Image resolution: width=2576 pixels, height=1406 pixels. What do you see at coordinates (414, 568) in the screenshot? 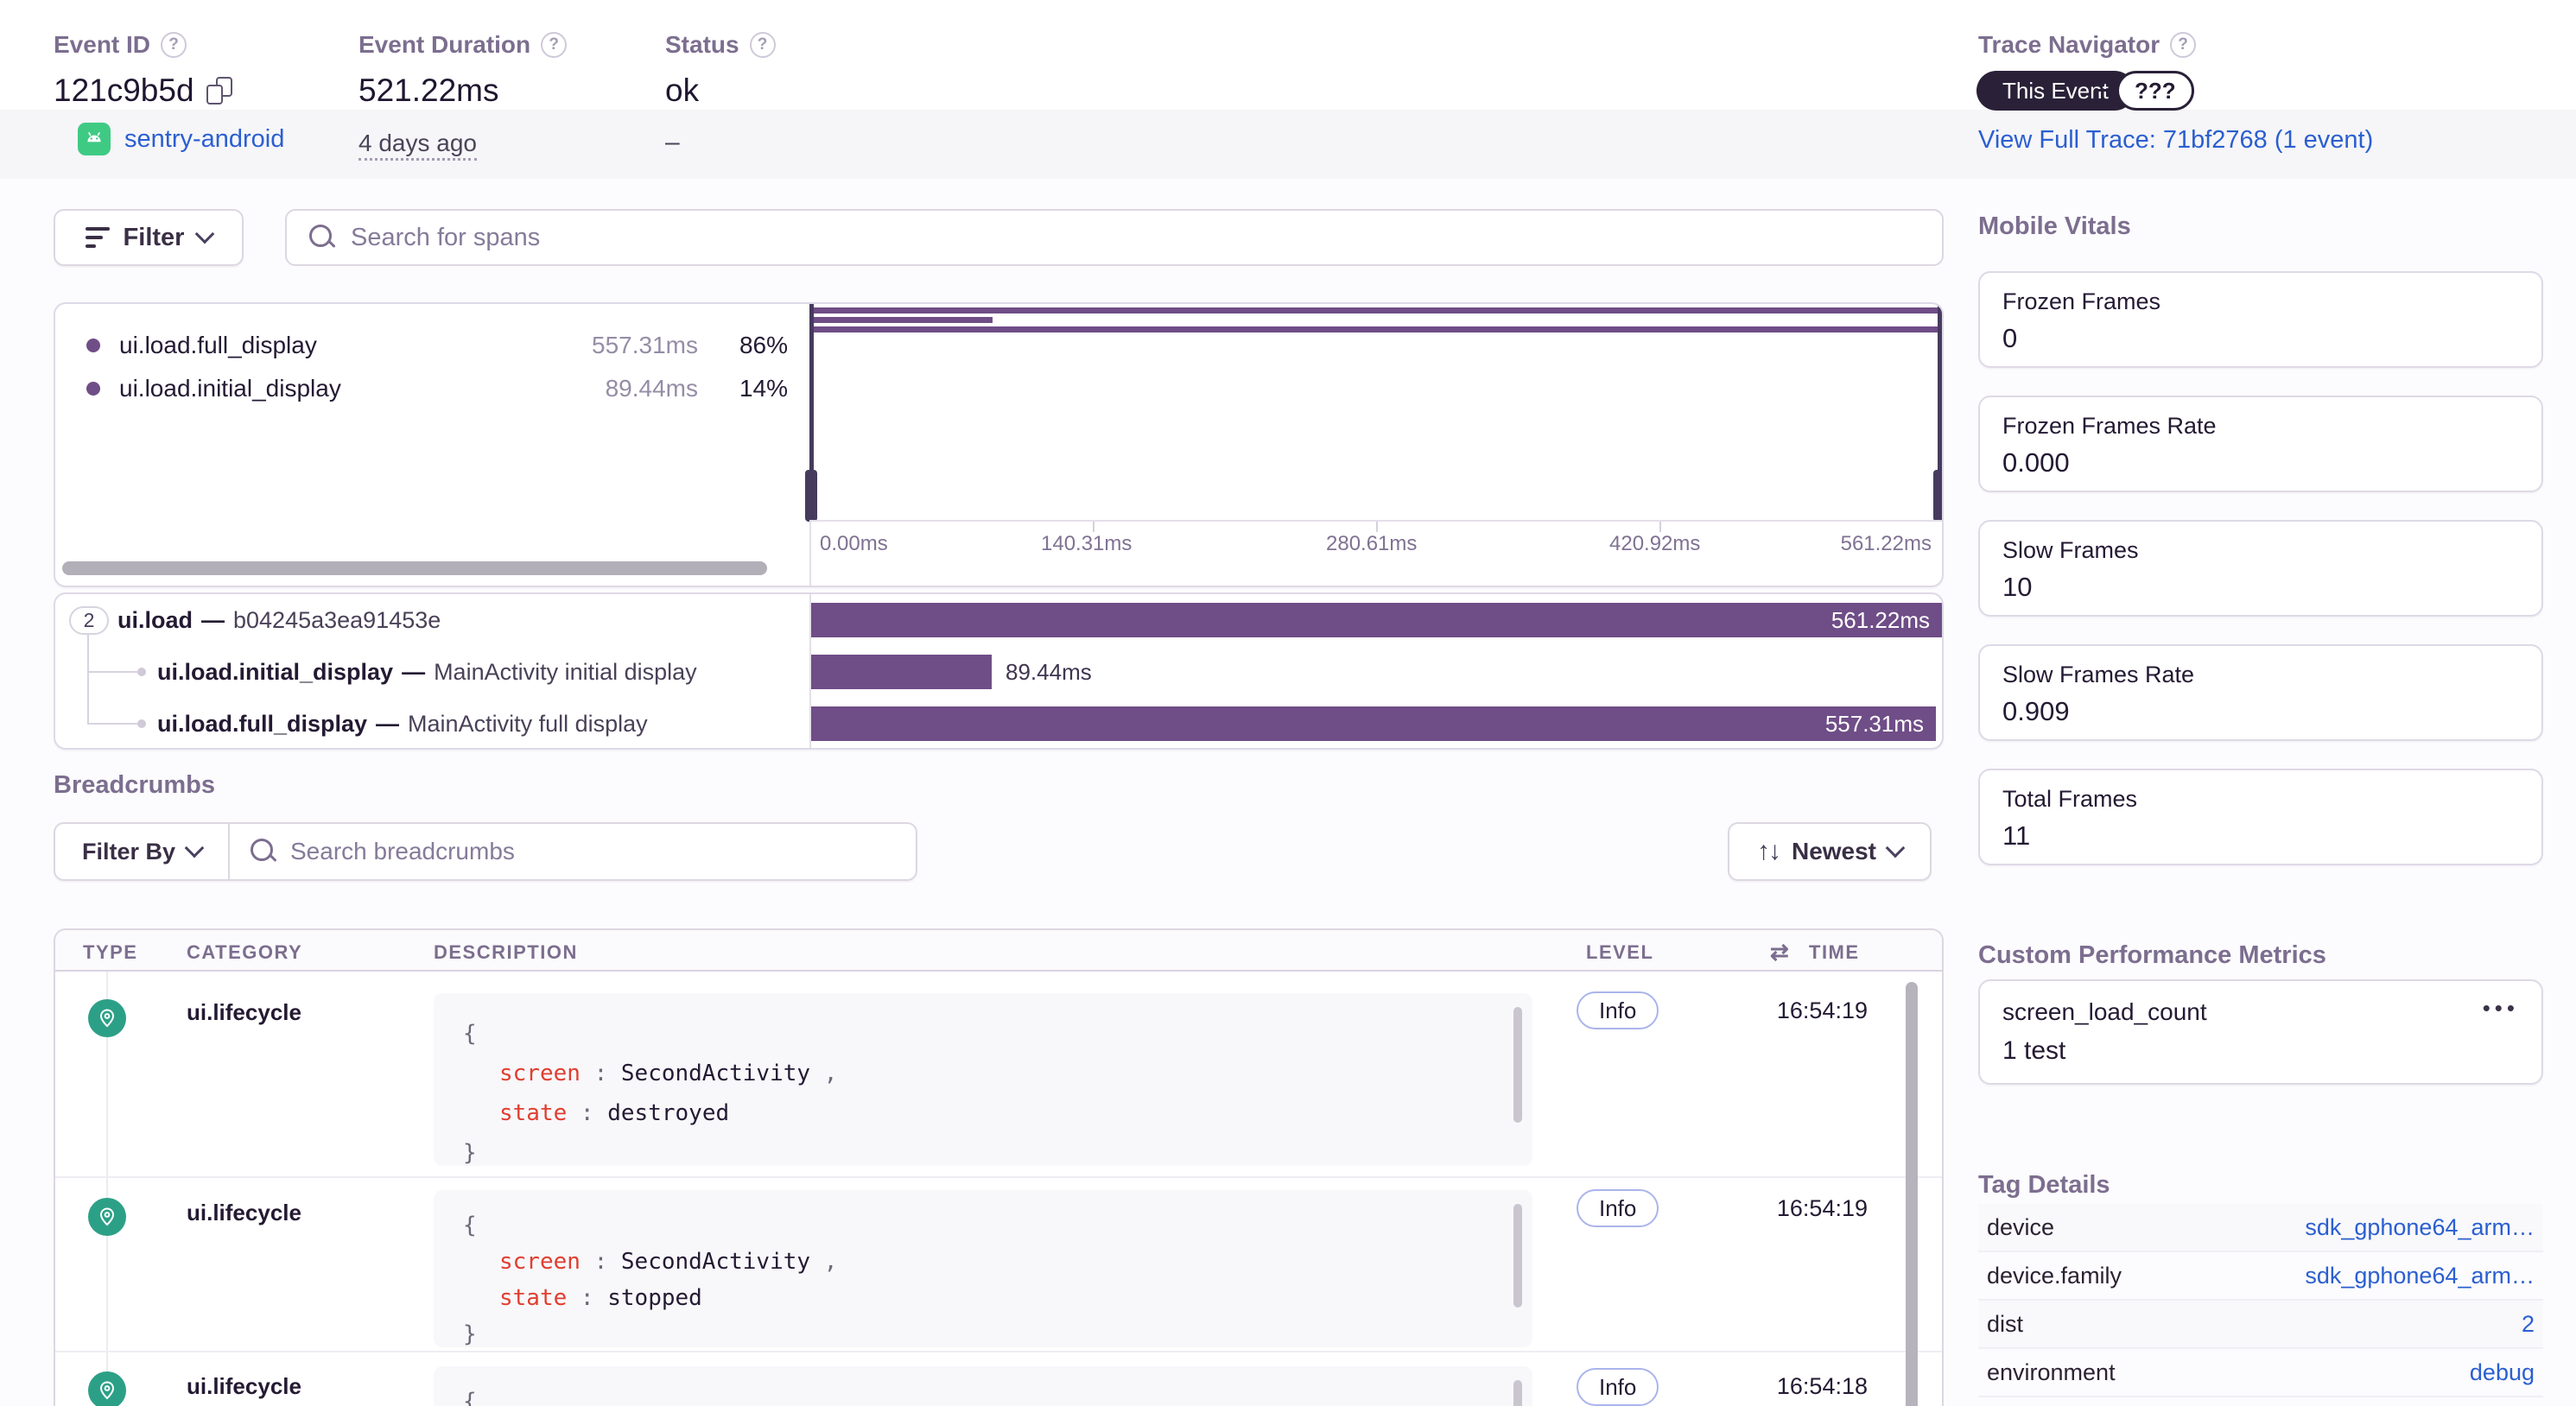
I see `horizontal-scrollbar-thumb` at bounding box center [414, 568].